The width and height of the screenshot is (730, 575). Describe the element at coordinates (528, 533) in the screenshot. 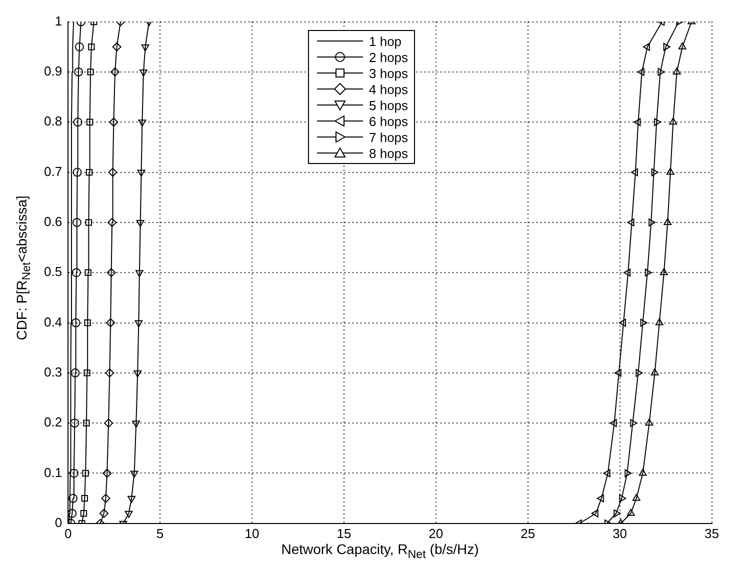

I see `x-tick-label: 25` at that location.